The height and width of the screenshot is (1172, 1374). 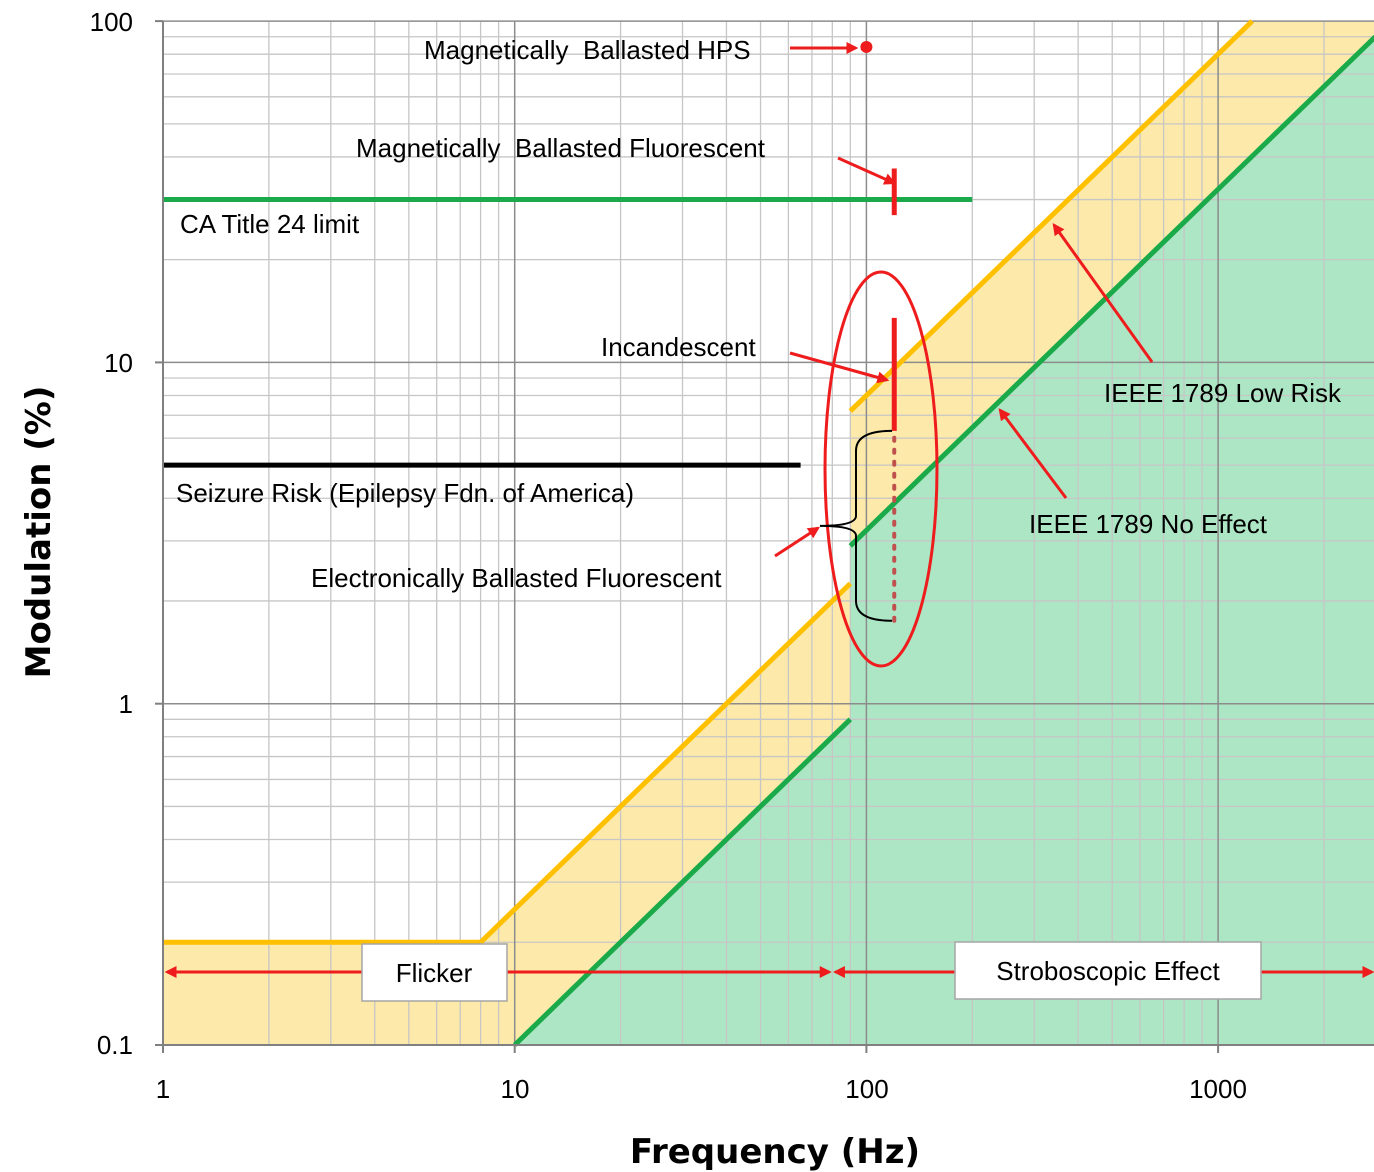 What do you see at coordinates (111, 22) in the screenshot?
I see `y-tick-label: 100` at bounding box center [111, 22].